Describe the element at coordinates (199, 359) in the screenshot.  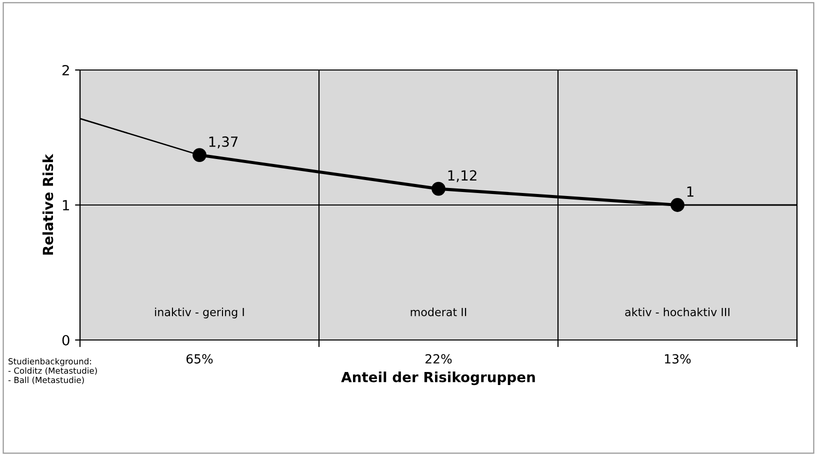
I see `x-tick-label: 65%` at that location.